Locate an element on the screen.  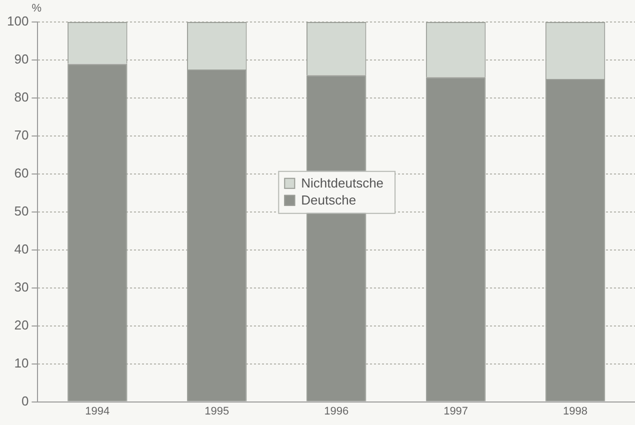
y-tick-label: 60 is located at coordinates (21, 173).